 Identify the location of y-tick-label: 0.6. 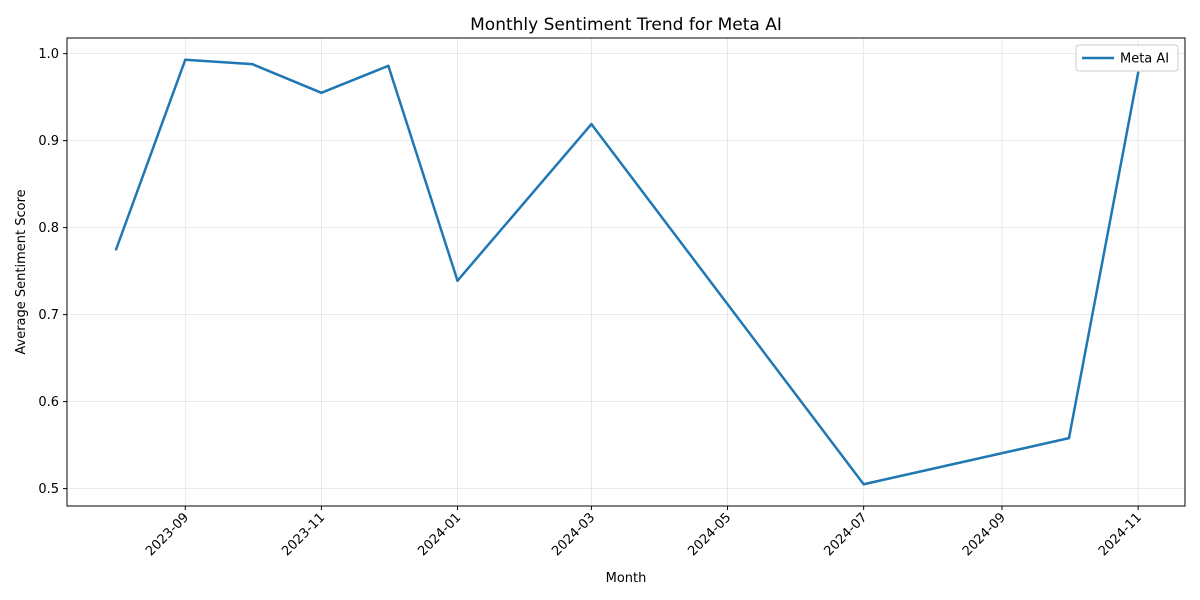
(48, 402).